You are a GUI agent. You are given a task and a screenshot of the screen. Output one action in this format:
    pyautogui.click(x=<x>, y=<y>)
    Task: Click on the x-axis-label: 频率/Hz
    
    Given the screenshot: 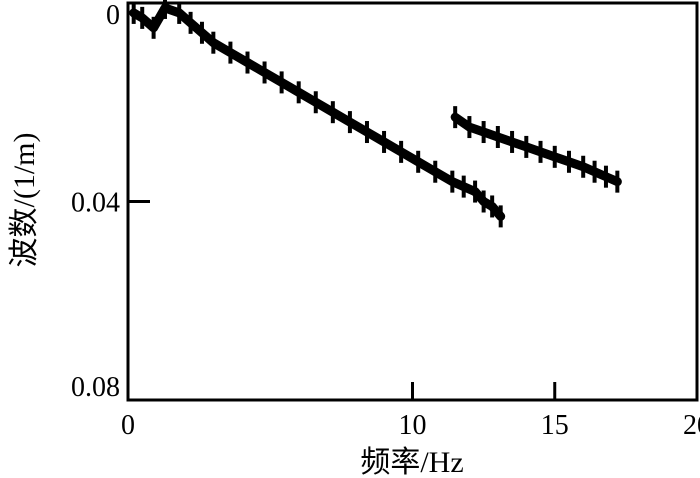 What is the action you would take?
    pyautogui.click(x=411, y=462)
    